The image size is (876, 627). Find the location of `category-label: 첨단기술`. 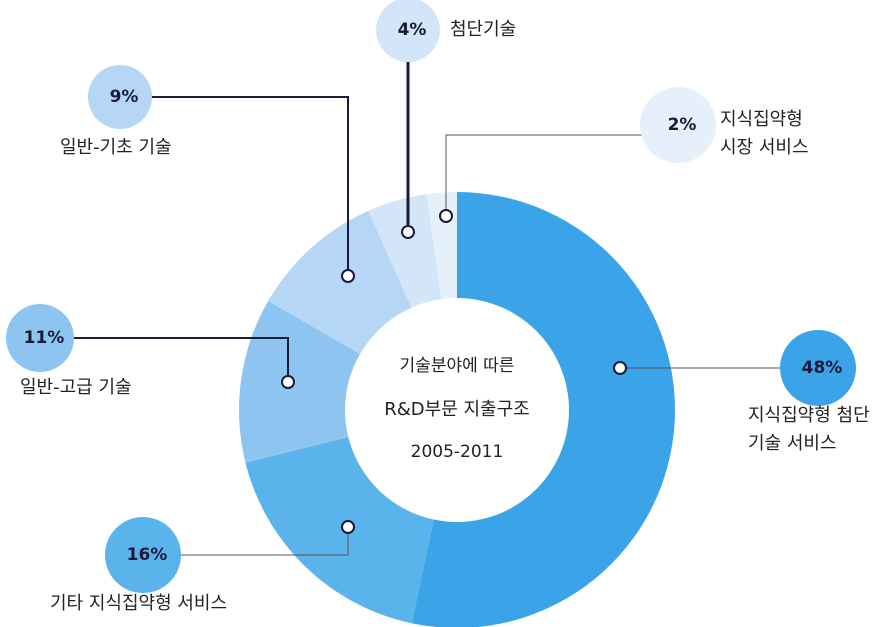

category-label: 첨단기술 is located at coordinates (483, 29).